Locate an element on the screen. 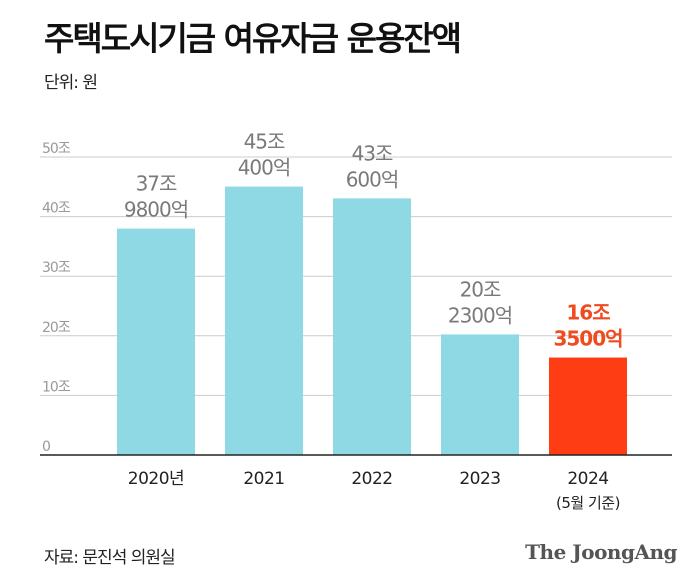 This screenshot has width=697, height=577. source-note: 자료: 문진석 의원실 is located at coordinates (110, 558).